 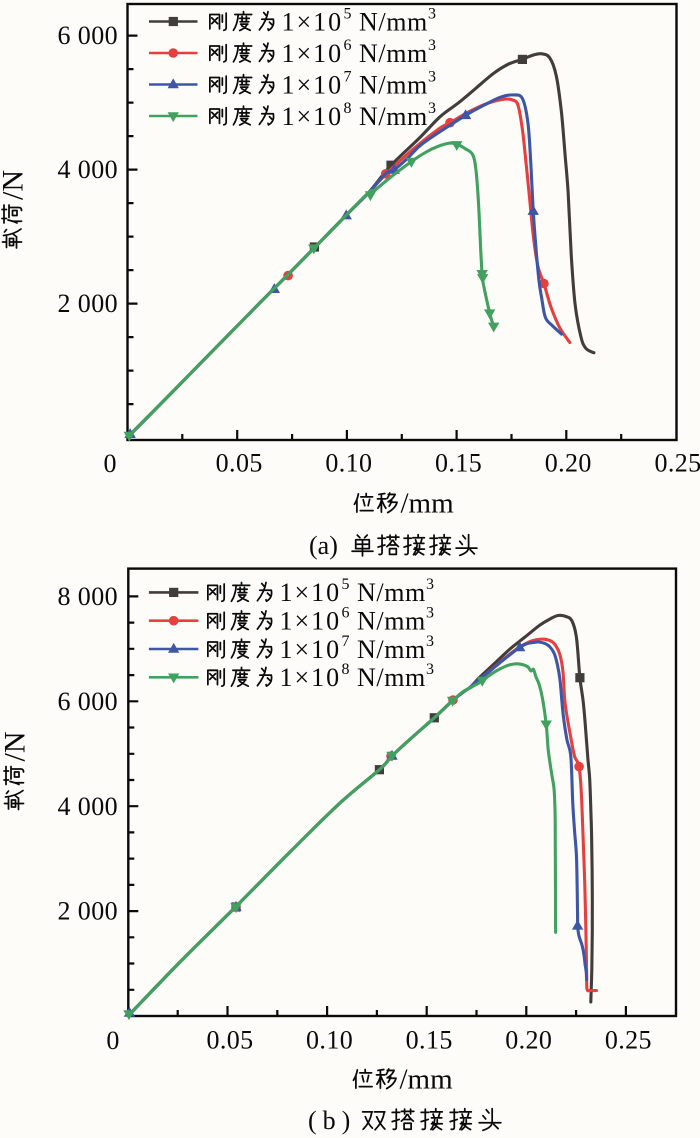 What do you see at coordinates (88, 596) in the screenshot?
I see `svg-text: 8 000` at bounding box center [88, 596].